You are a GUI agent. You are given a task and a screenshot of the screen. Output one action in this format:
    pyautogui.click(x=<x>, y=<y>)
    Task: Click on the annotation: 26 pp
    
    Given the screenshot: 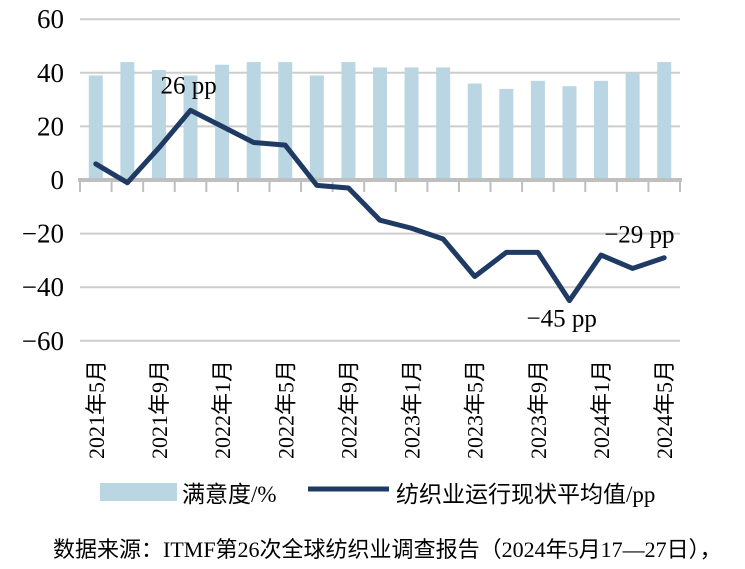 What is the action you would take?
    pyautogui.click(x=189, y=85)
    